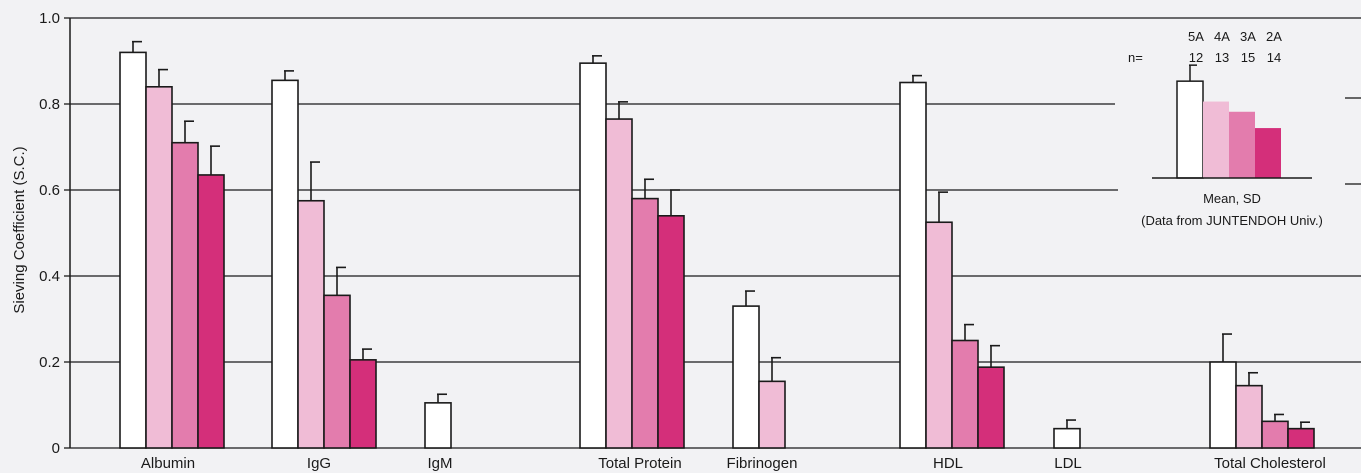  I want to click on category-label: IgG, so click(319, 463).